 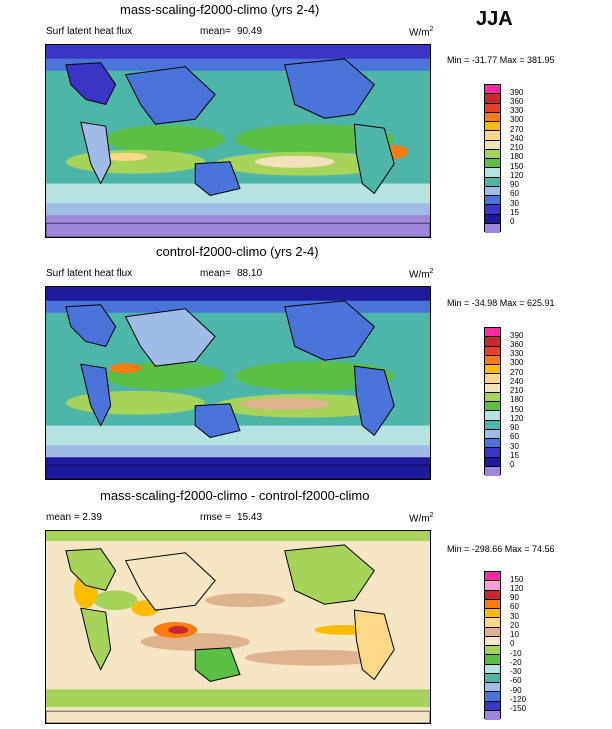 I want to click on colorbar-label: -10, so click(x=516, y=653).